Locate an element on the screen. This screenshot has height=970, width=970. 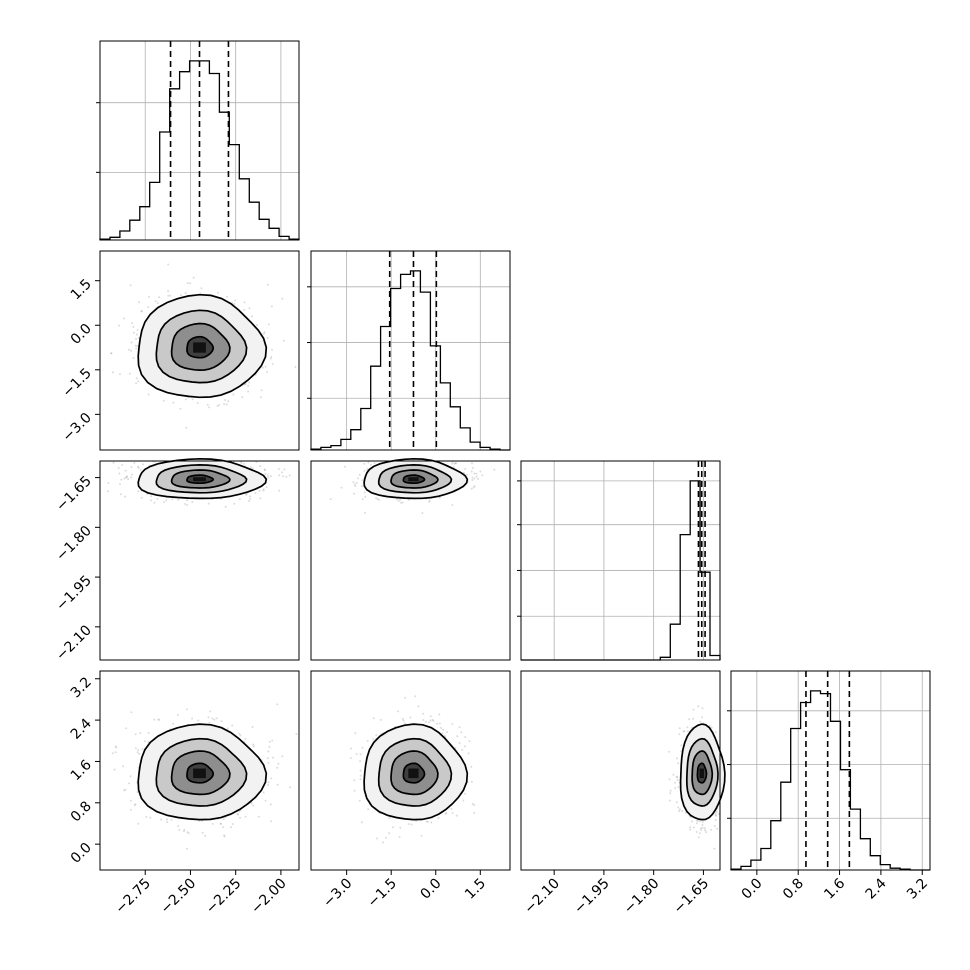
density-core-cell is located at coordinates (413, 479).